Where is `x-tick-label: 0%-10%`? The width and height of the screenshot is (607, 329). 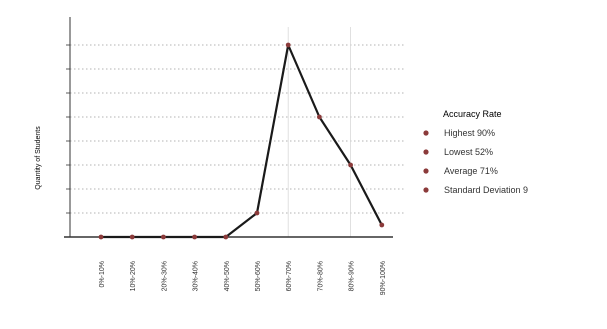
x-tick-label: 0%-10% is located at coordinates (102, 274).